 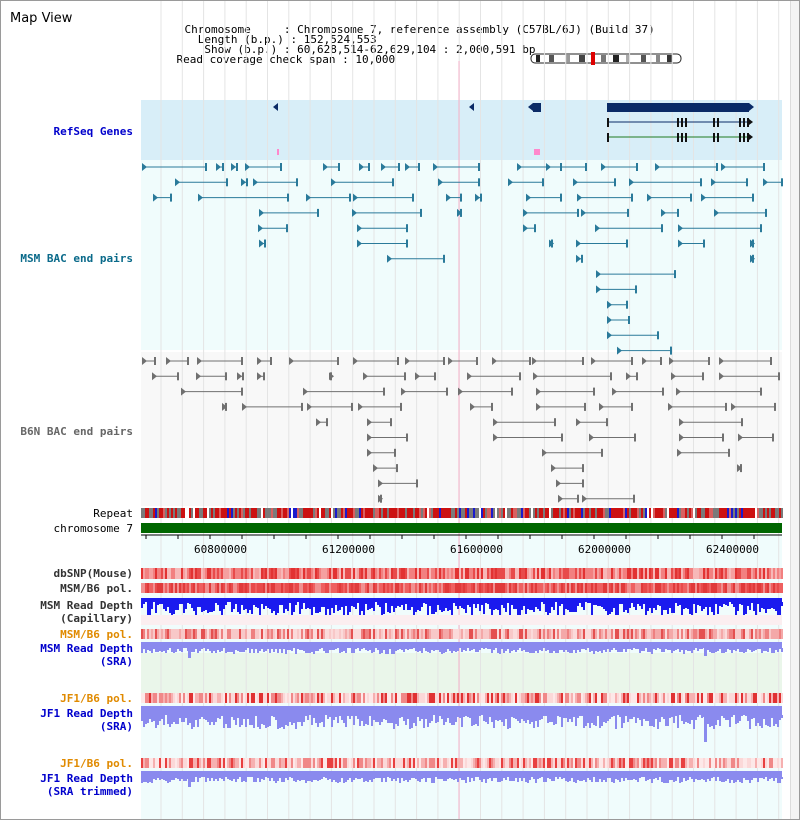 I want to click on track-label-msm-bac: MSM BAC end pairs, so click(x=76, y=258).